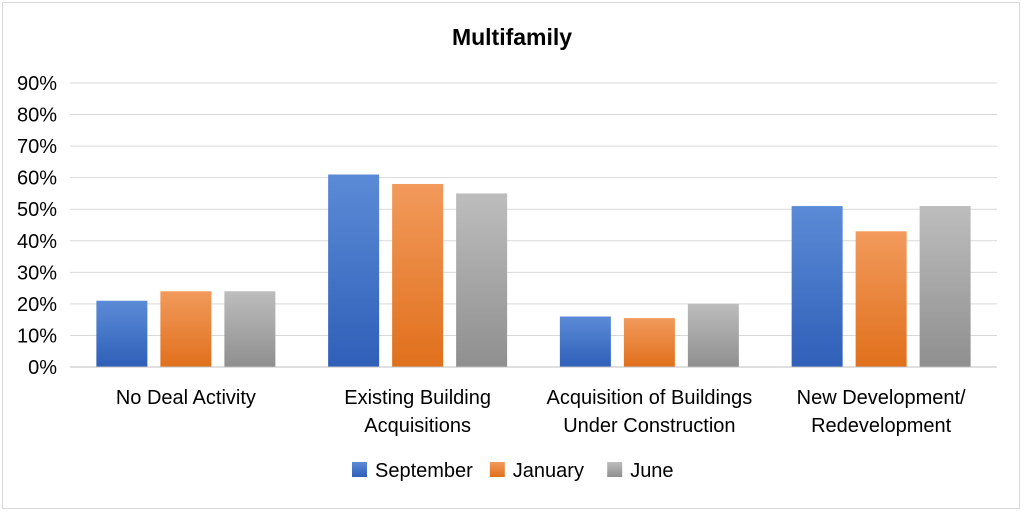 This screenshot has height=513, width=1024. Describe the element at coordinates (42, 368) in the screenshot. I see `y-tick-label: 0%` at that location.